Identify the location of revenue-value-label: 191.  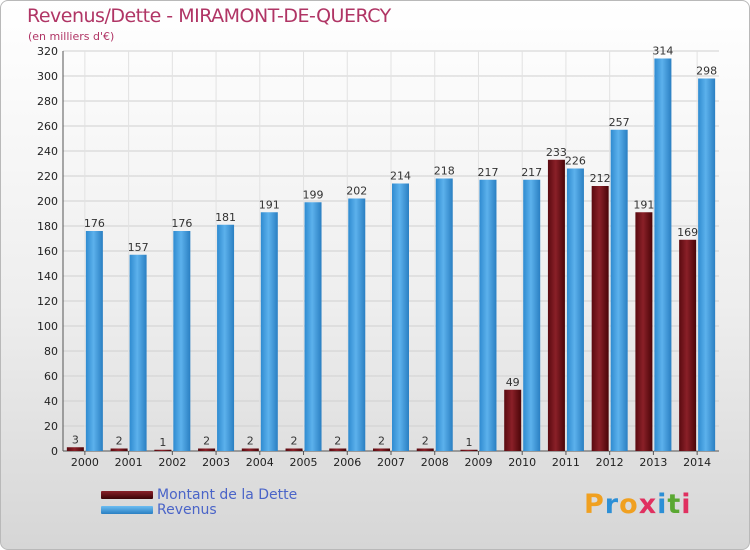
(269, 204).